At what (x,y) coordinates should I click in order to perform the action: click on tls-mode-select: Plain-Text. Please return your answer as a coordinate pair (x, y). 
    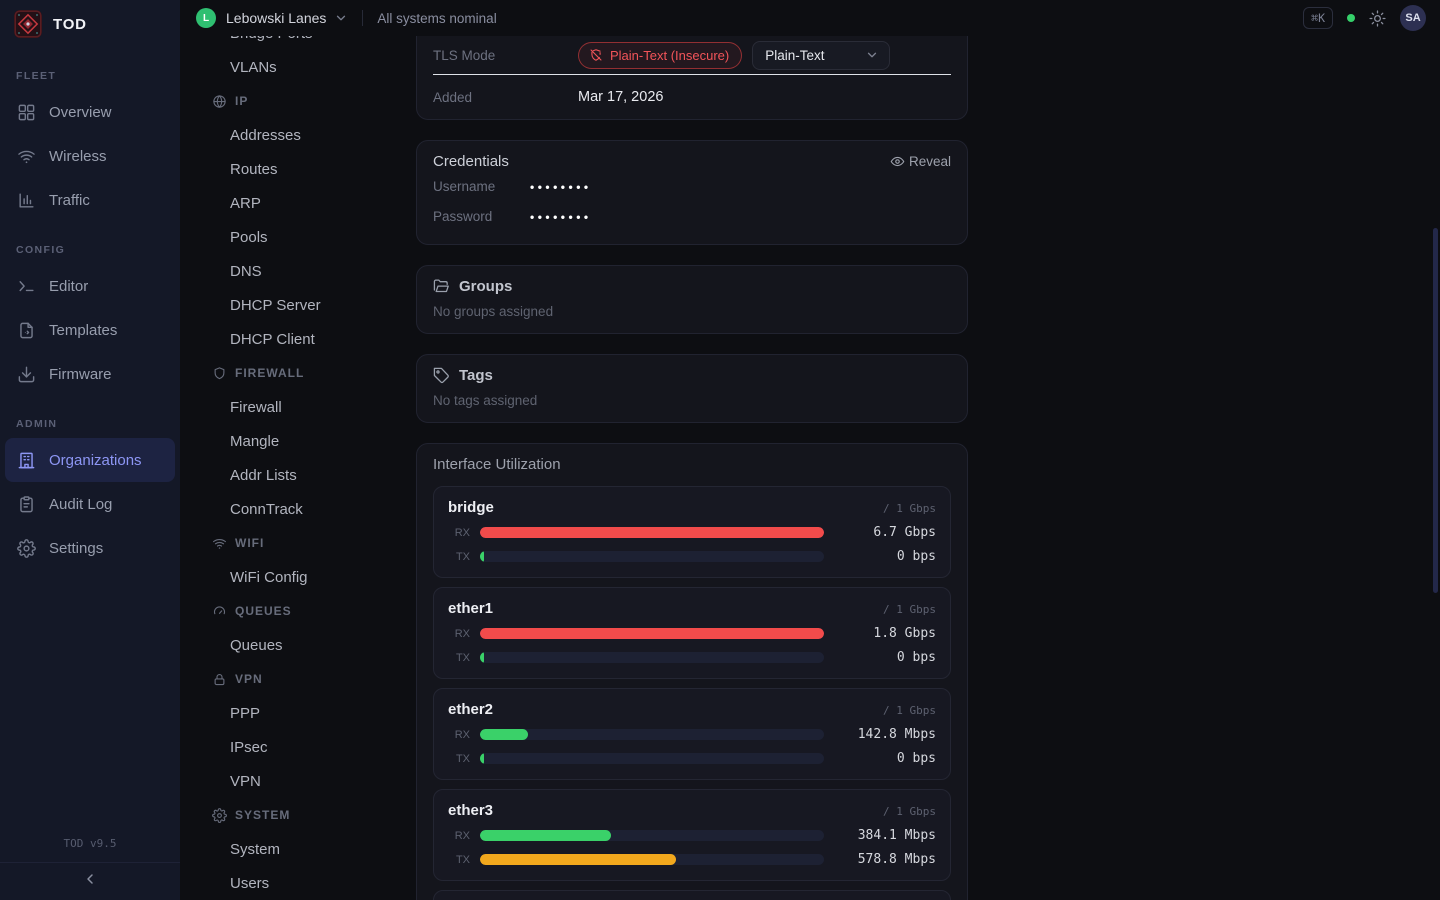
    Looking at the image, I should click on (821, 55).